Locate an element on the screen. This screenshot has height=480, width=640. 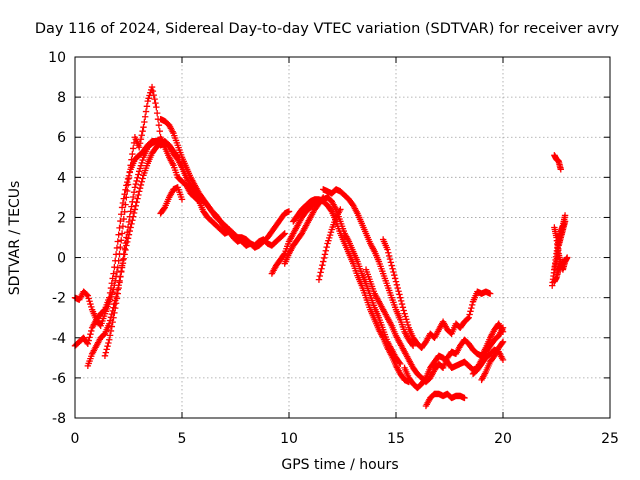
x-tick-label: 5 is located at coordinates (182, 439).